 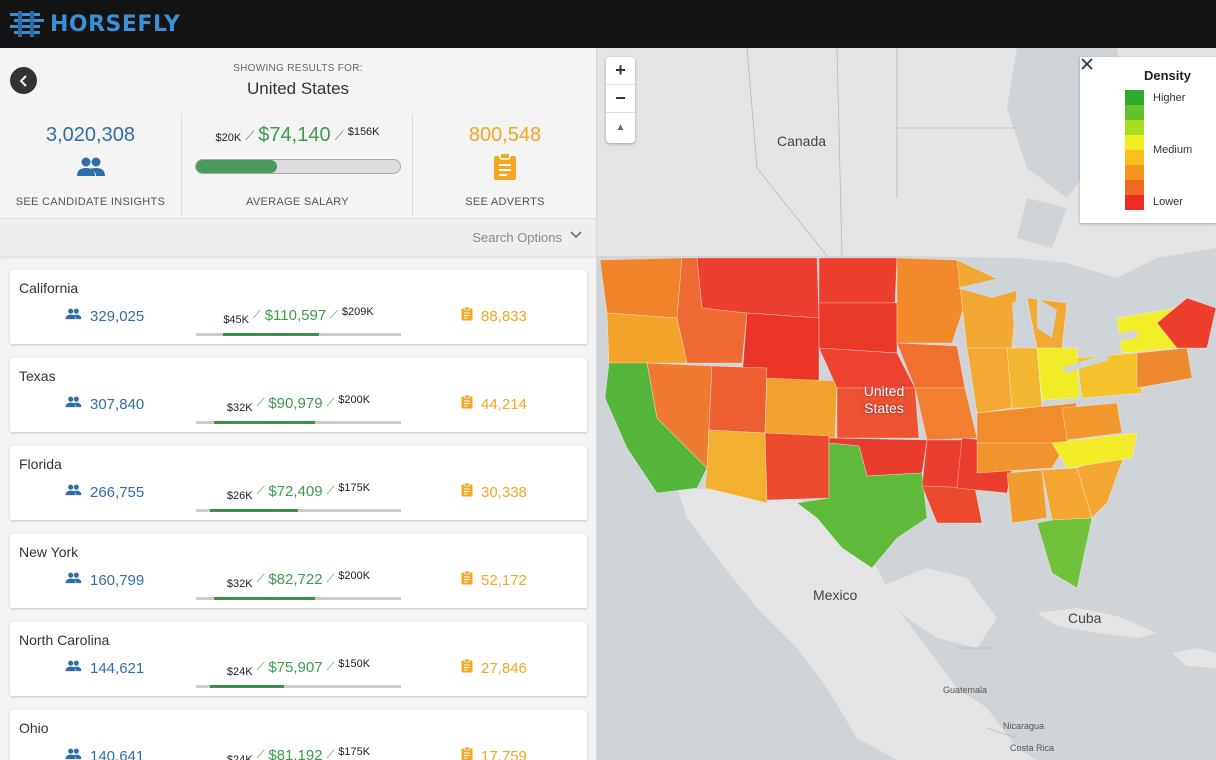 What do you see at coordinates (505, 202) in the screenshot?
I see `see-adverts-link: SEE ADVERTS` at bounding box center [505, 202].